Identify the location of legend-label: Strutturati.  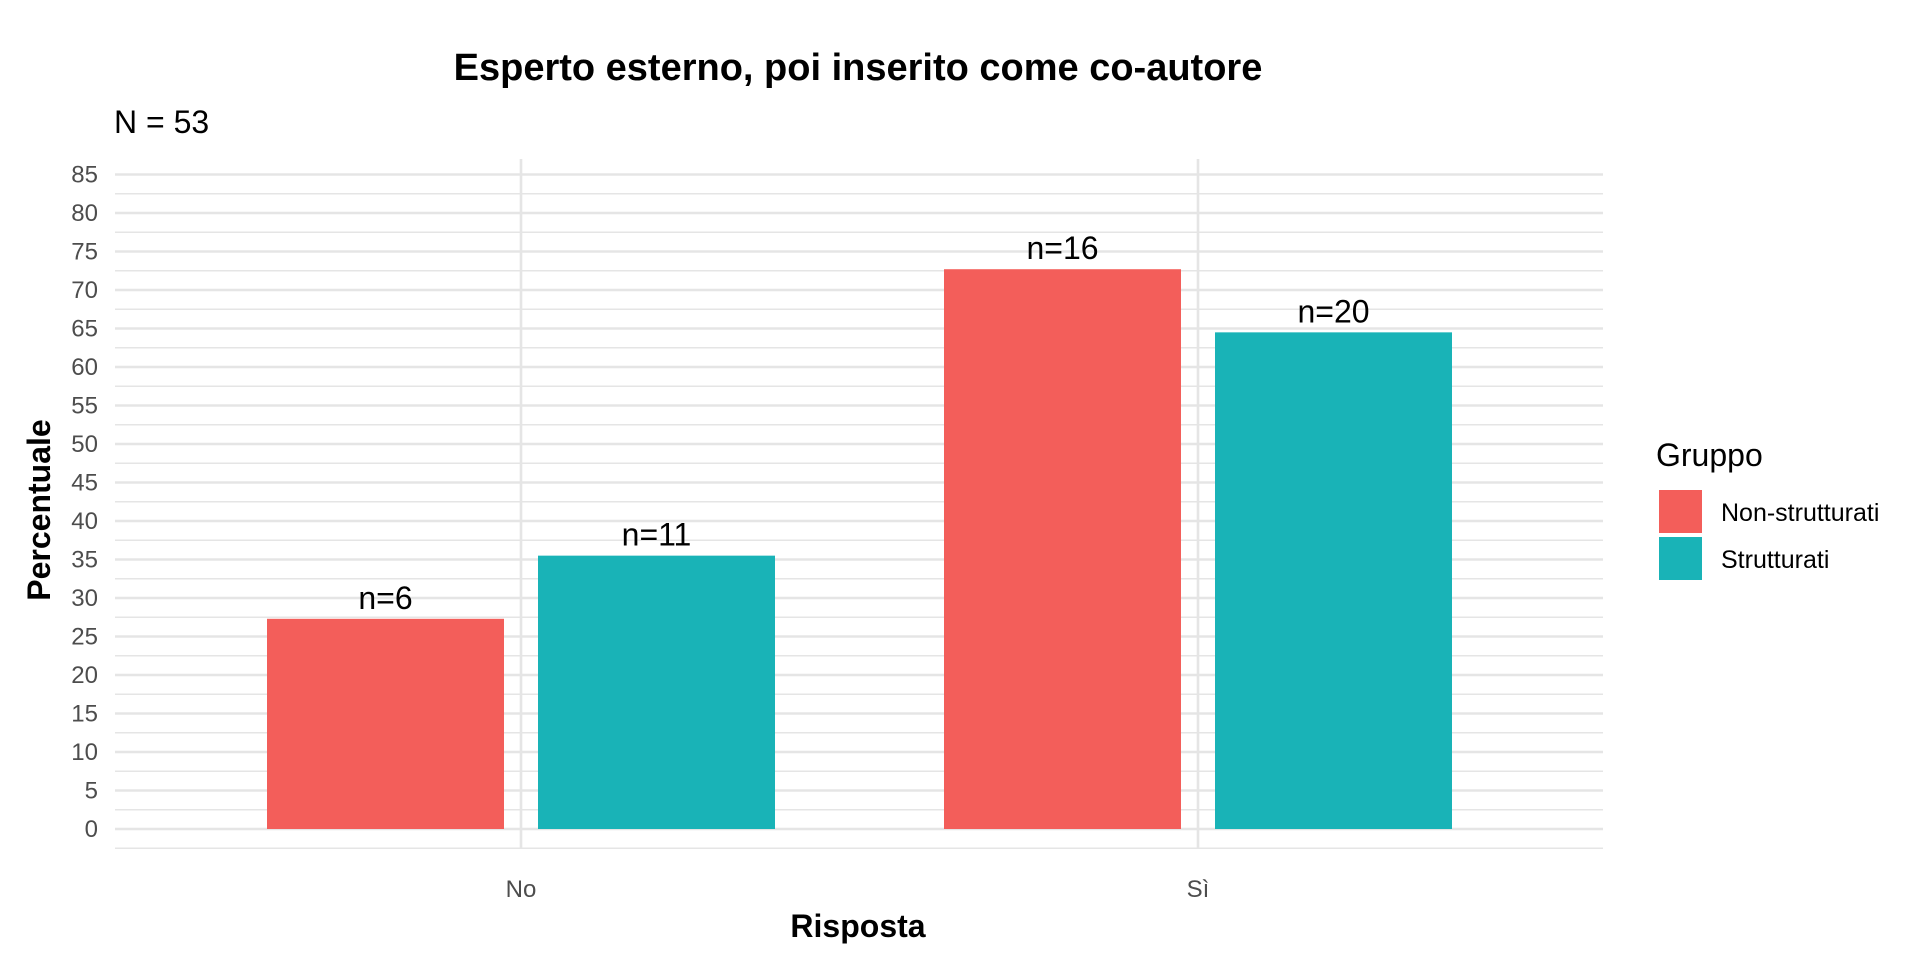
(1775, 560).